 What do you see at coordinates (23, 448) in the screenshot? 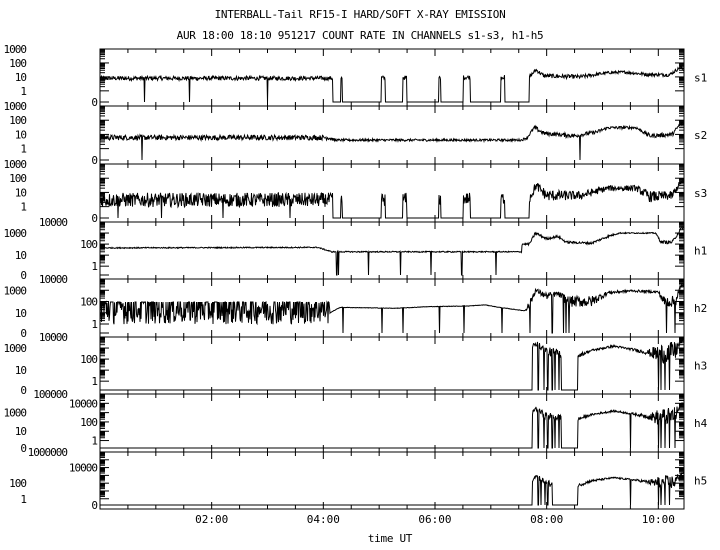
I see `y-tick-label-h4: 0` at bounding box center [23, 448].